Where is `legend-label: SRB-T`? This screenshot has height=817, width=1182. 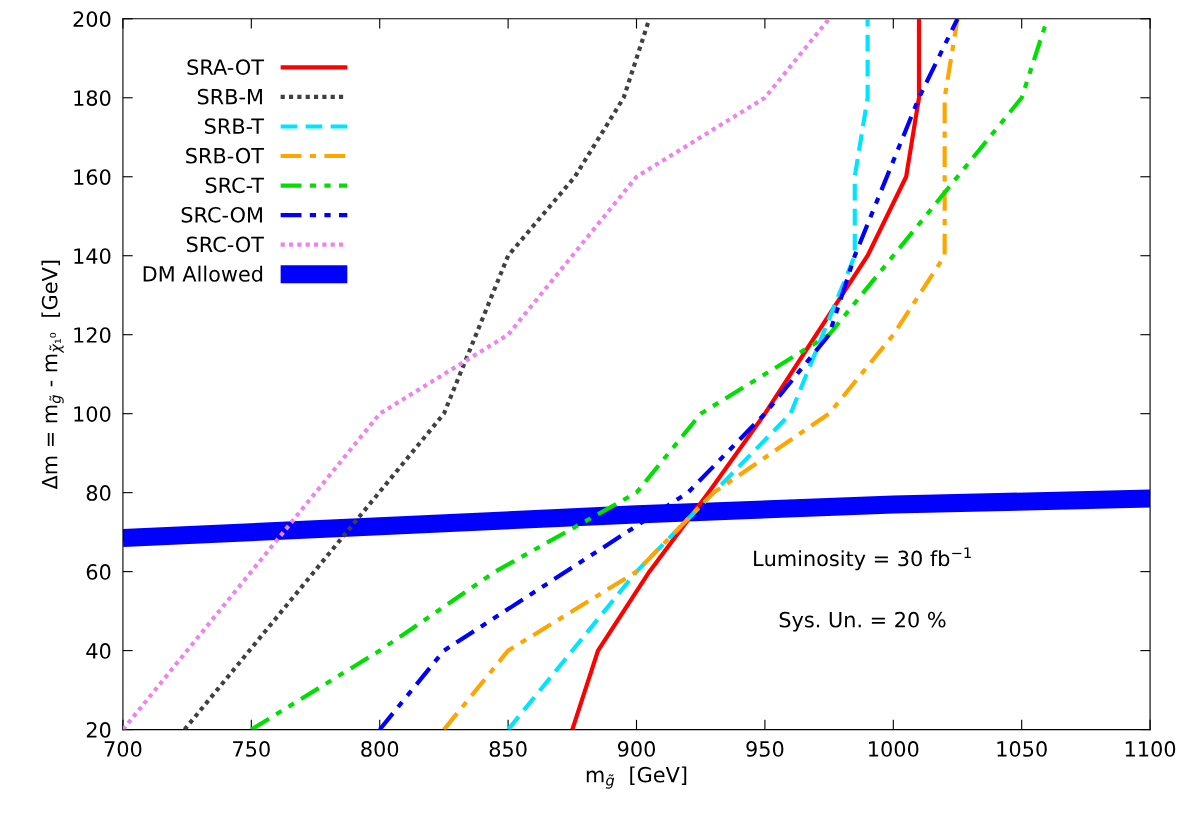
legend-label: SRB-T is located at coordinates (235, 126).